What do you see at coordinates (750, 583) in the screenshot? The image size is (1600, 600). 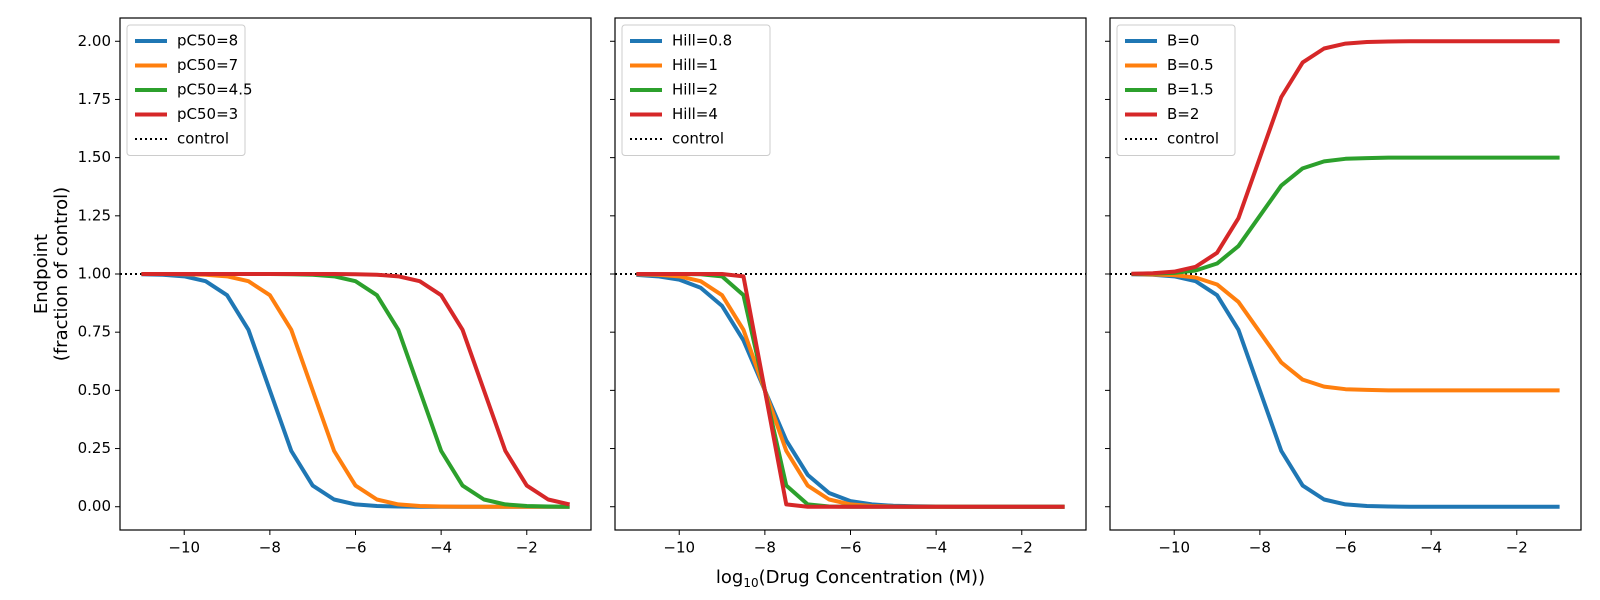 I see `x-axis-label-subscript: 10` at bounding box center [750, 583].